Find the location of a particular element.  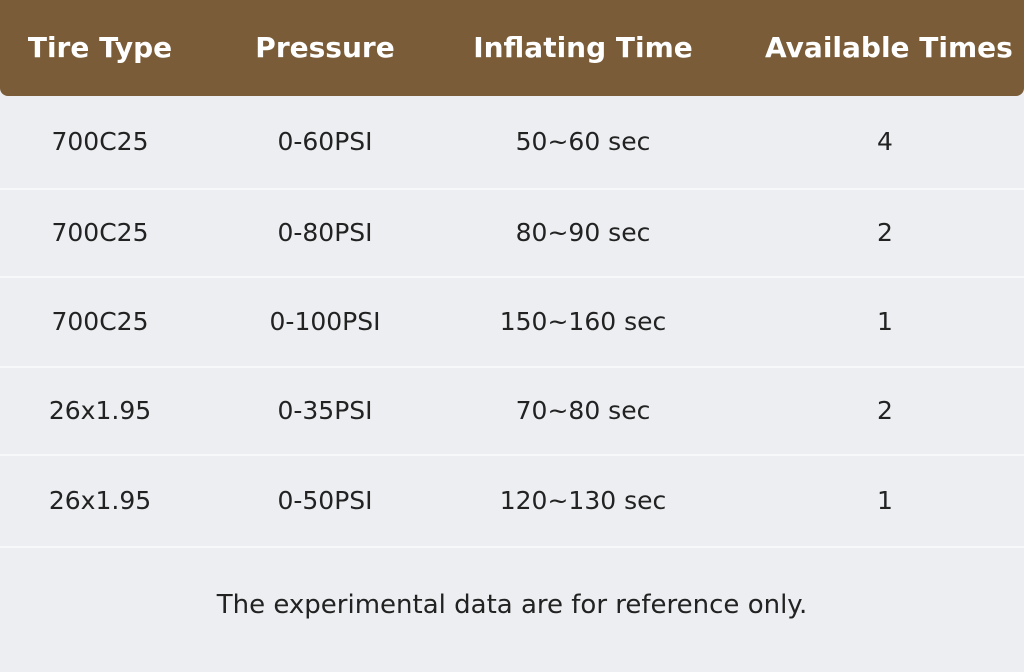

table-cell: 0-50PSI is located at coordinates (325, 500).